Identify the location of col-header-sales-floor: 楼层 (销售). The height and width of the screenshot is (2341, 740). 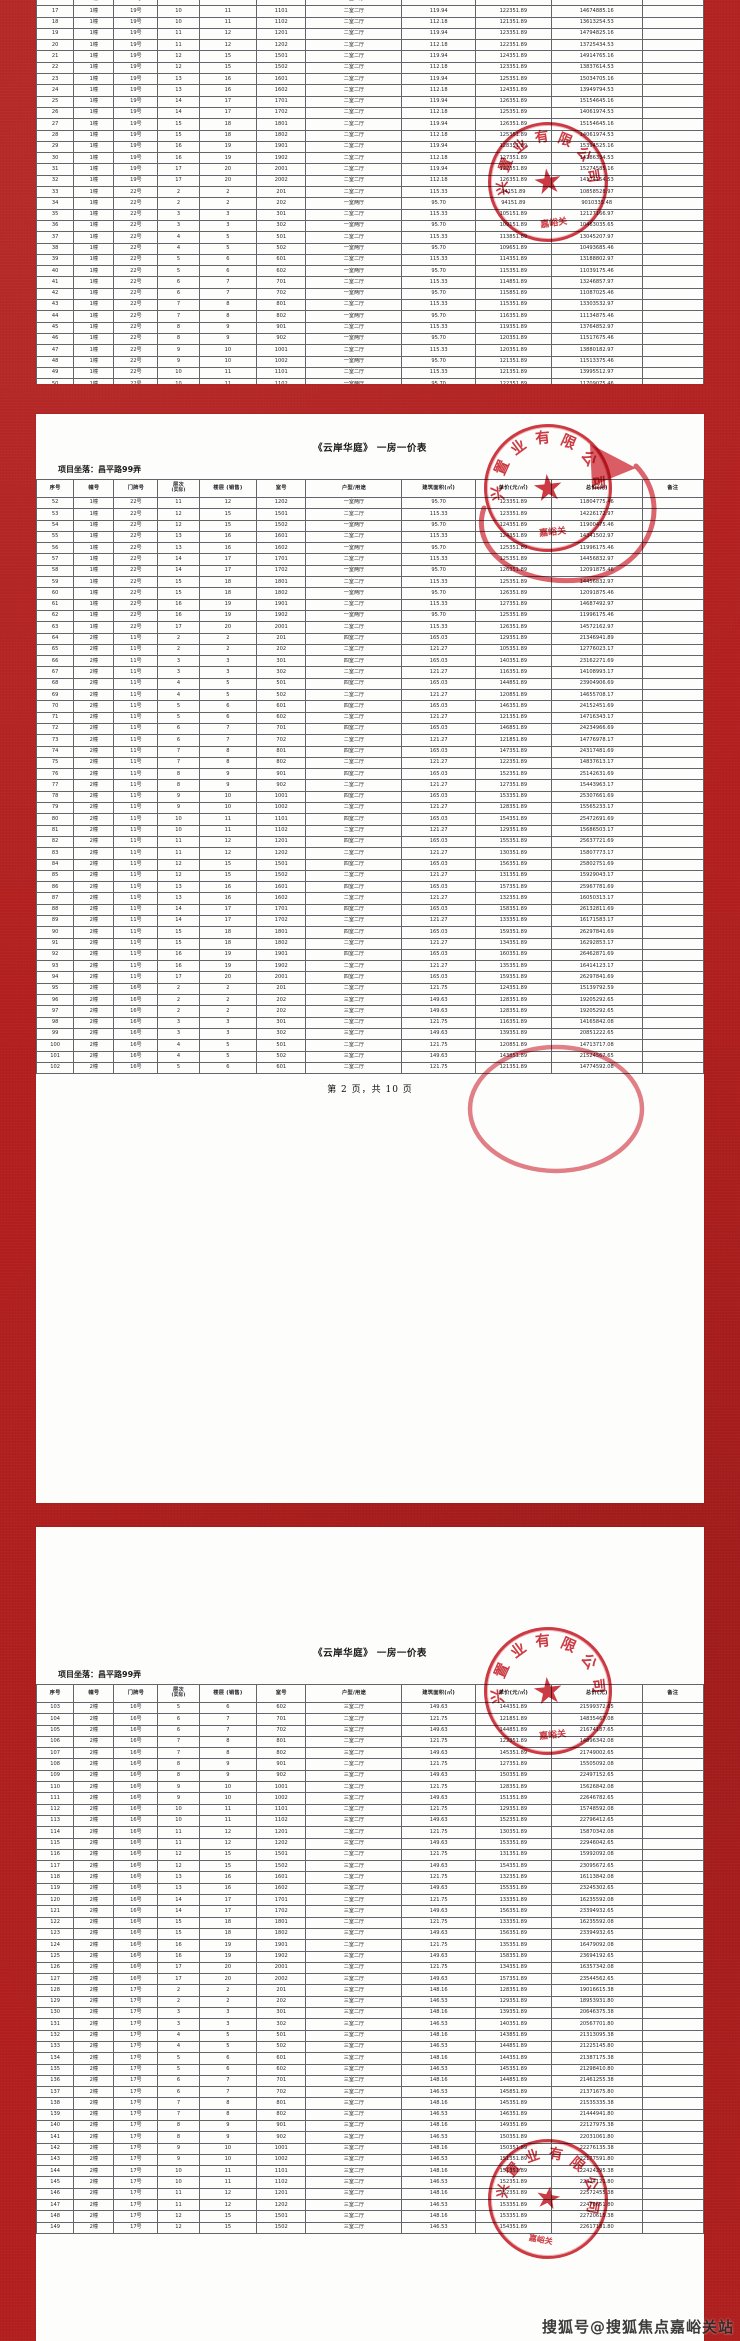
(228, 488).